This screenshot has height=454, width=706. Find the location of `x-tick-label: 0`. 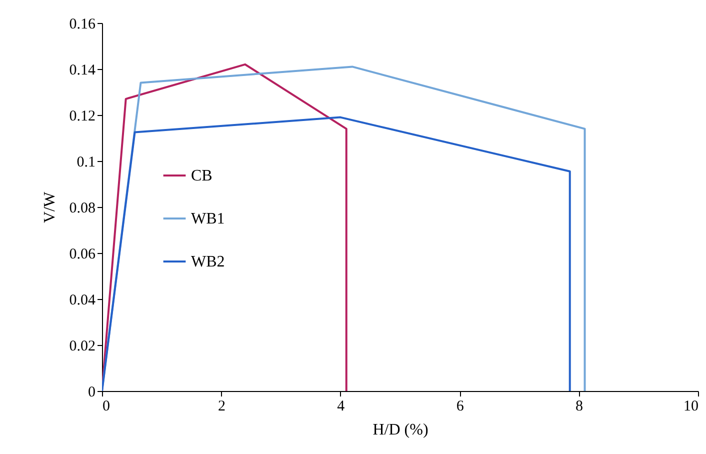

x-tick-label: 0 is located at coordinates (106, 406).